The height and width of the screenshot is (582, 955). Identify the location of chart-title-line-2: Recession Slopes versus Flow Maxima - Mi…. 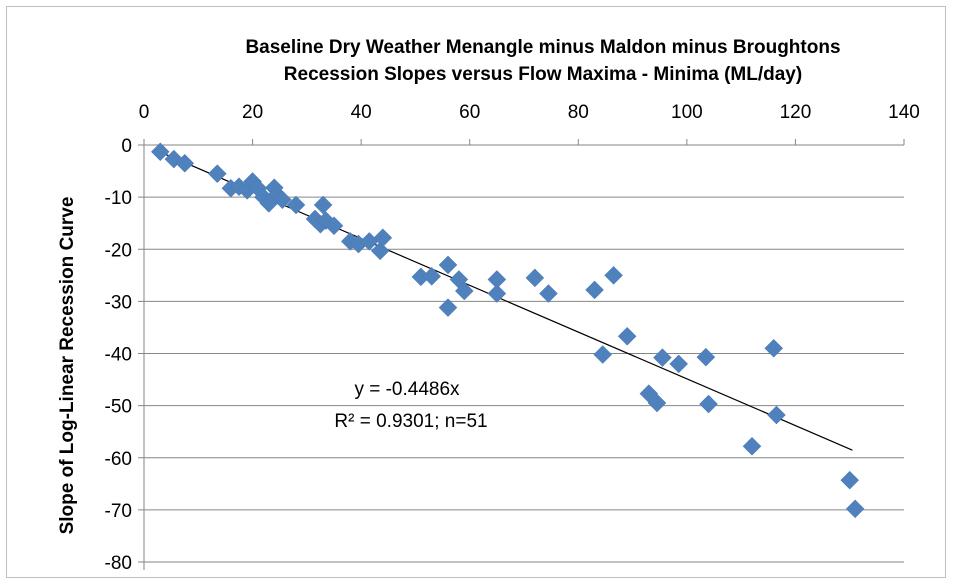
(543, 74).